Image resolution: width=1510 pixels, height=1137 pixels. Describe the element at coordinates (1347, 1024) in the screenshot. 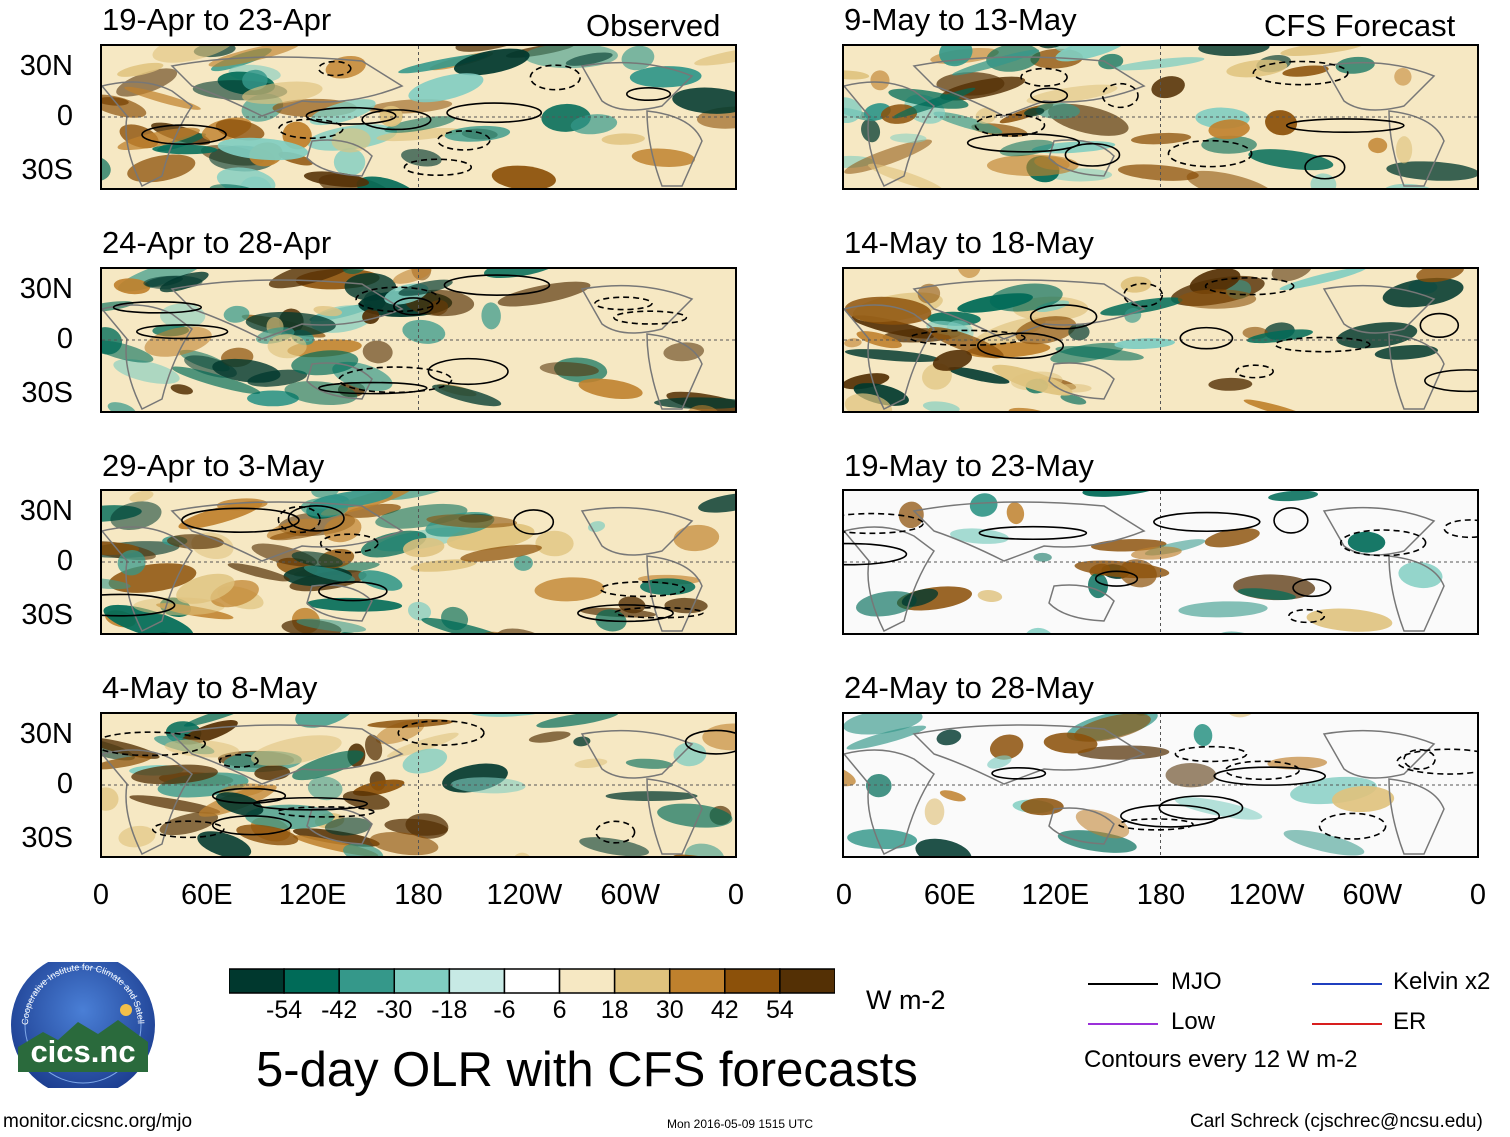

I see `legend-er-line` at that location.